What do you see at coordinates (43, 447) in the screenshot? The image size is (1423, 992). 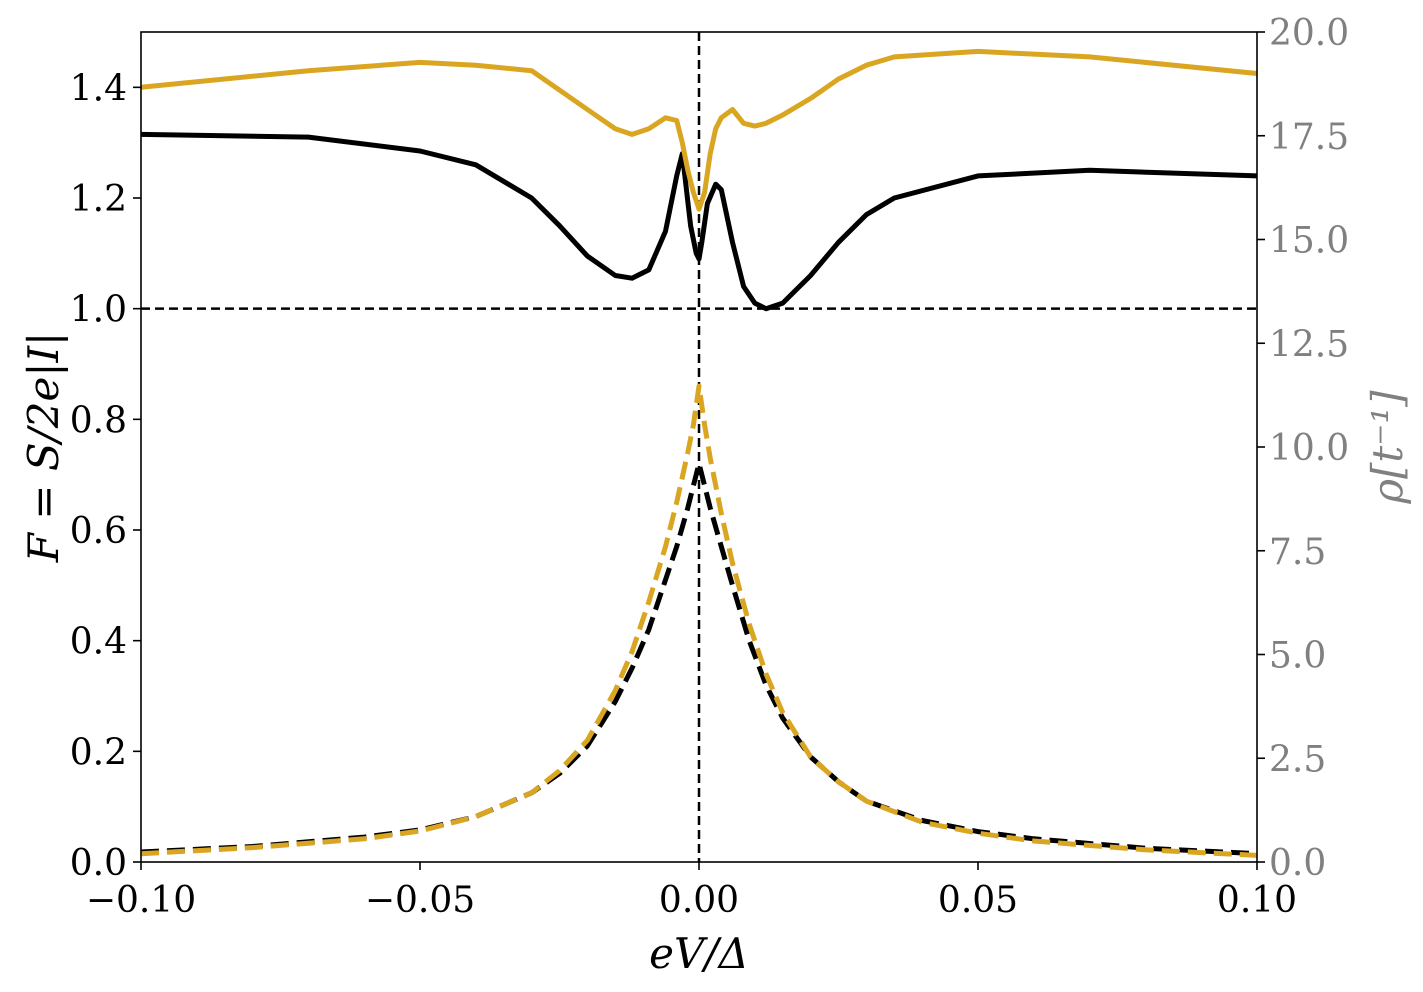 I see `y-axis-left-label: F = S/2e|I|` at bounding box center [43, 447].